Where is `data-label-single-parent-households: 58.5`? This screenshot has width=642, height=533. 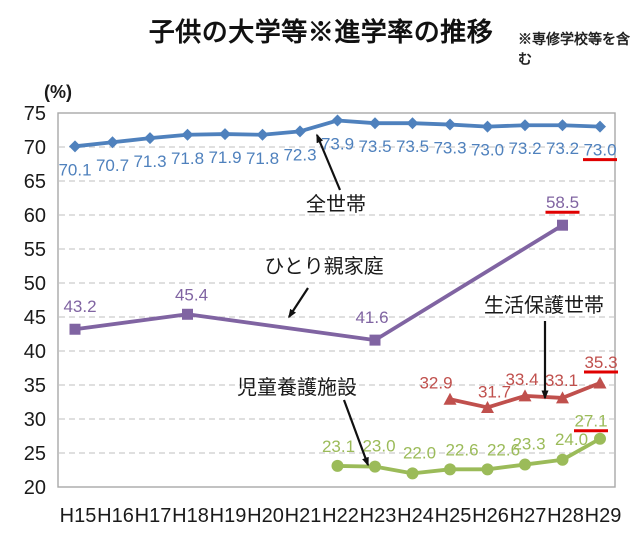
data-label-single-parent-households: 58.5 is located at coordinates (562, 202).